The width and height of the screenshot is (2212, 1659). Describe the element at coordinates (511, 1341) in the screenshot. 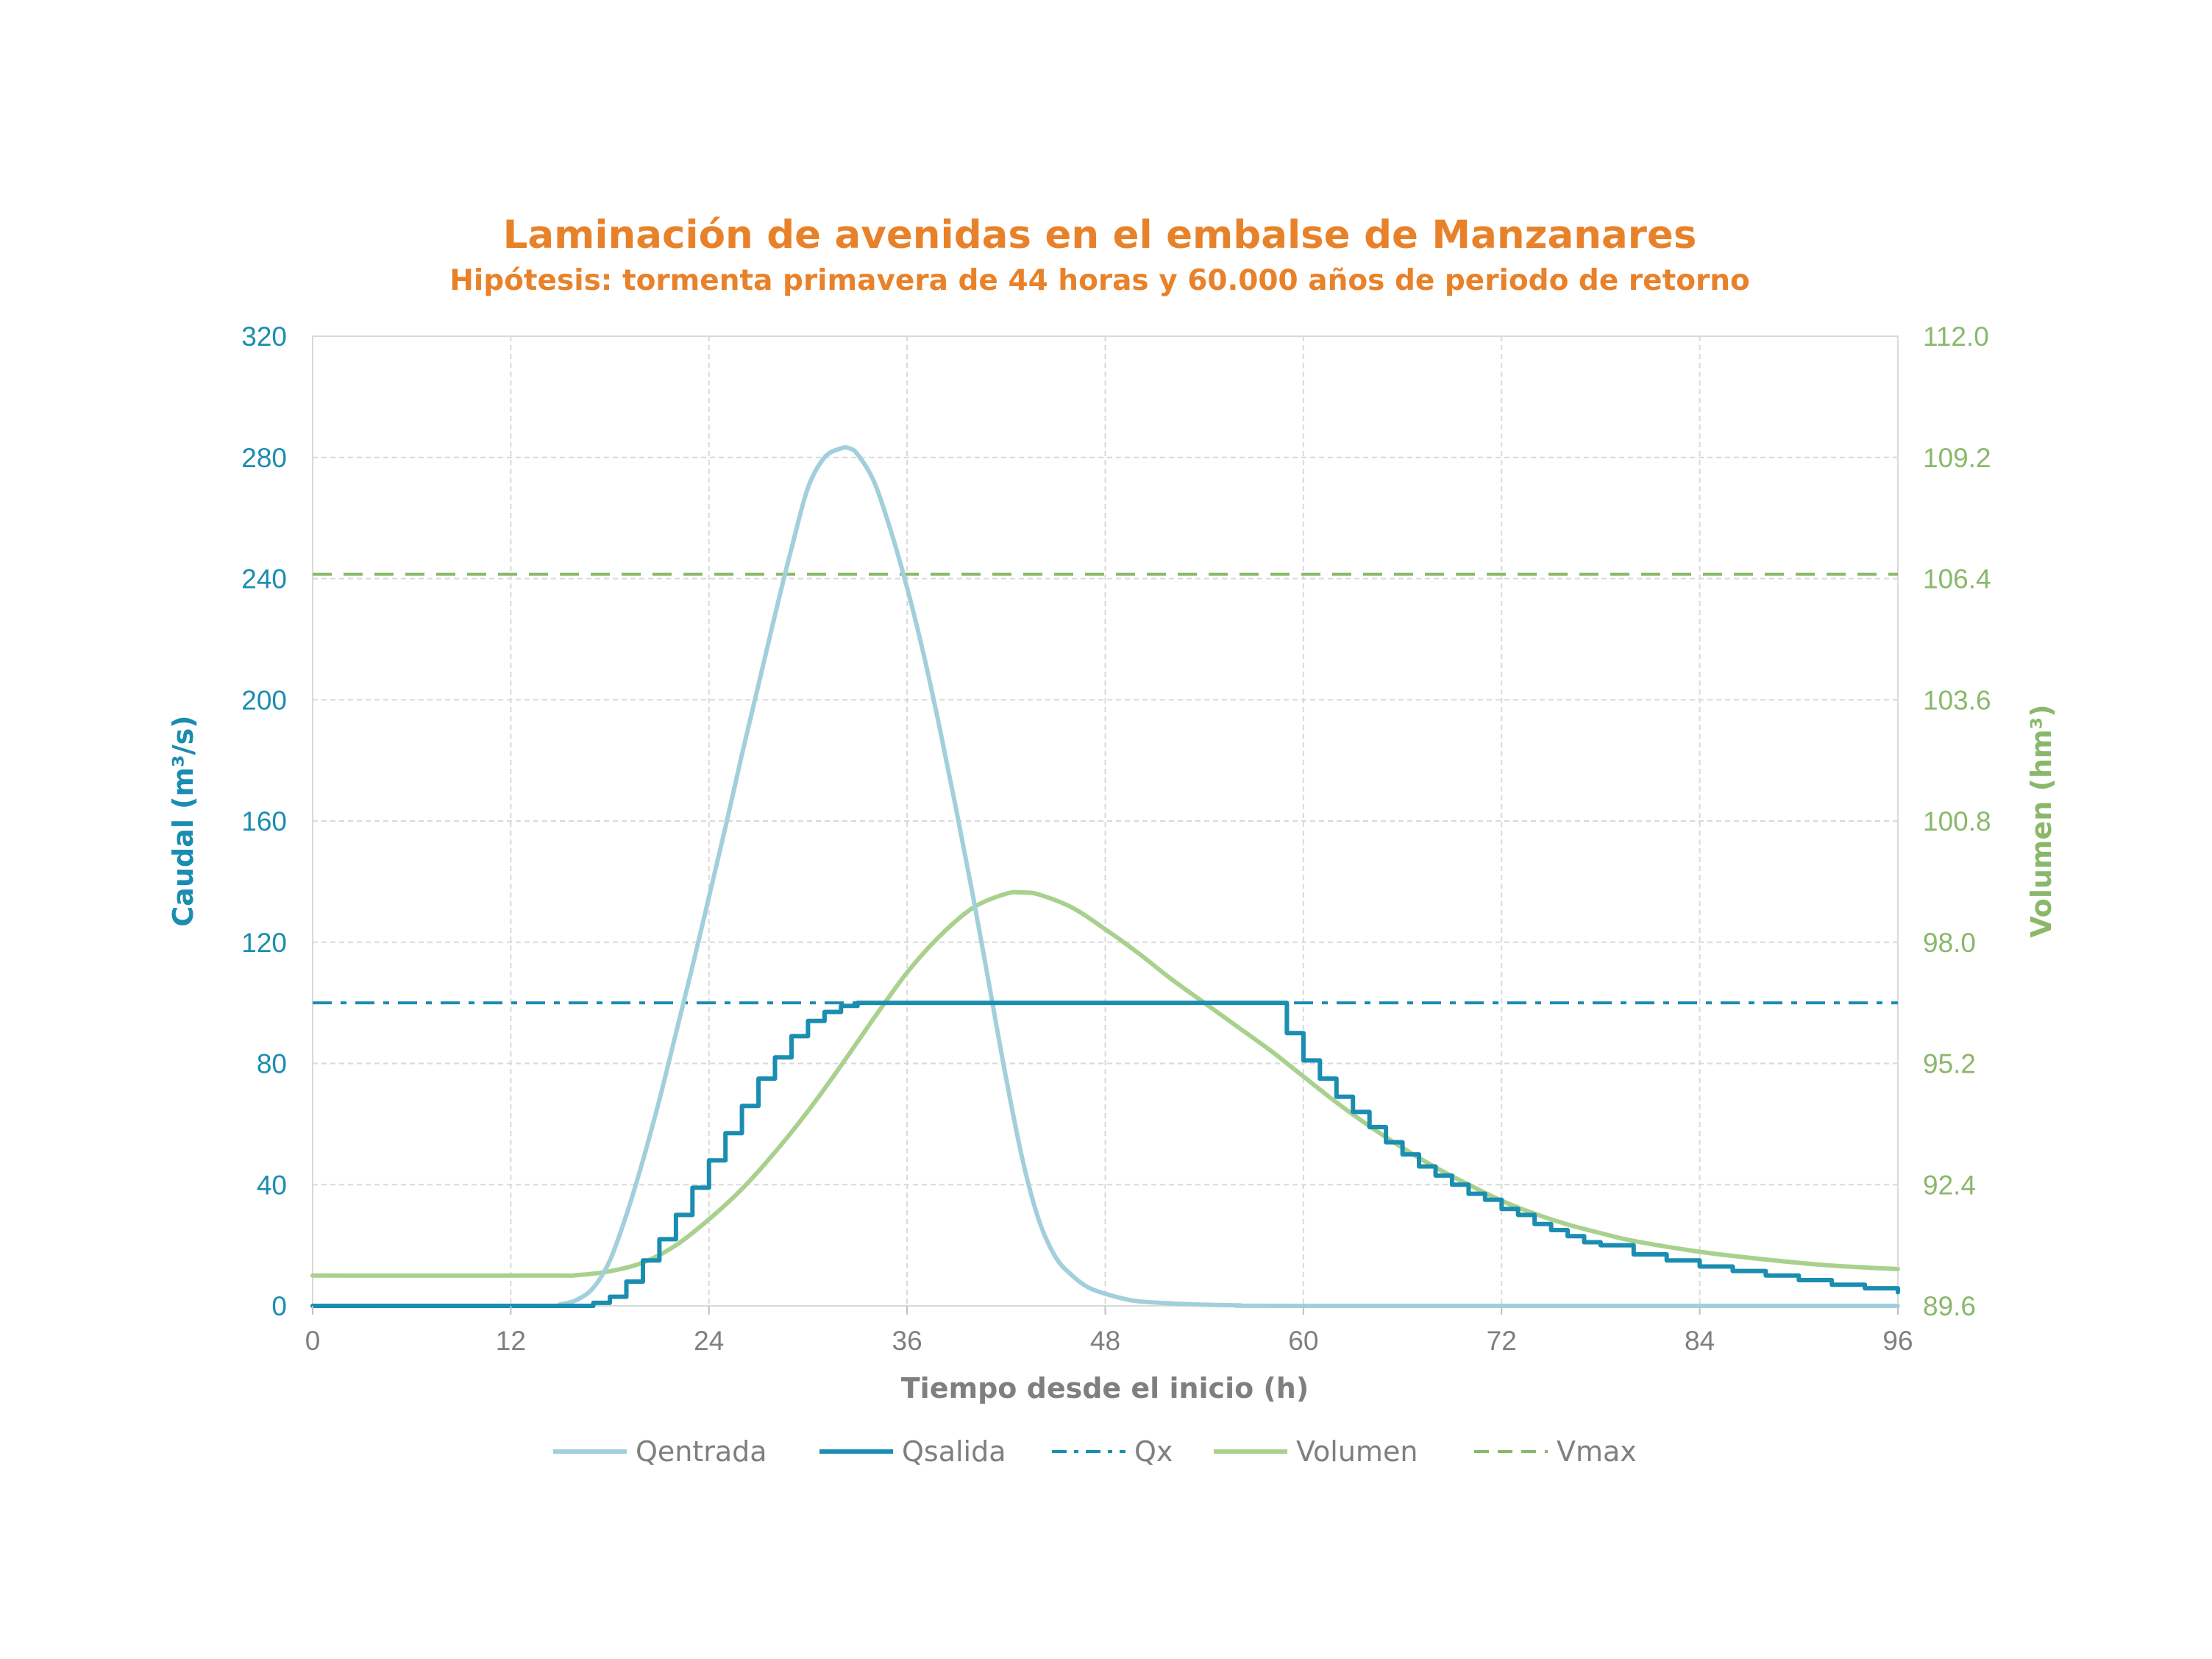

I see `x-tick-label: 12` at that location.